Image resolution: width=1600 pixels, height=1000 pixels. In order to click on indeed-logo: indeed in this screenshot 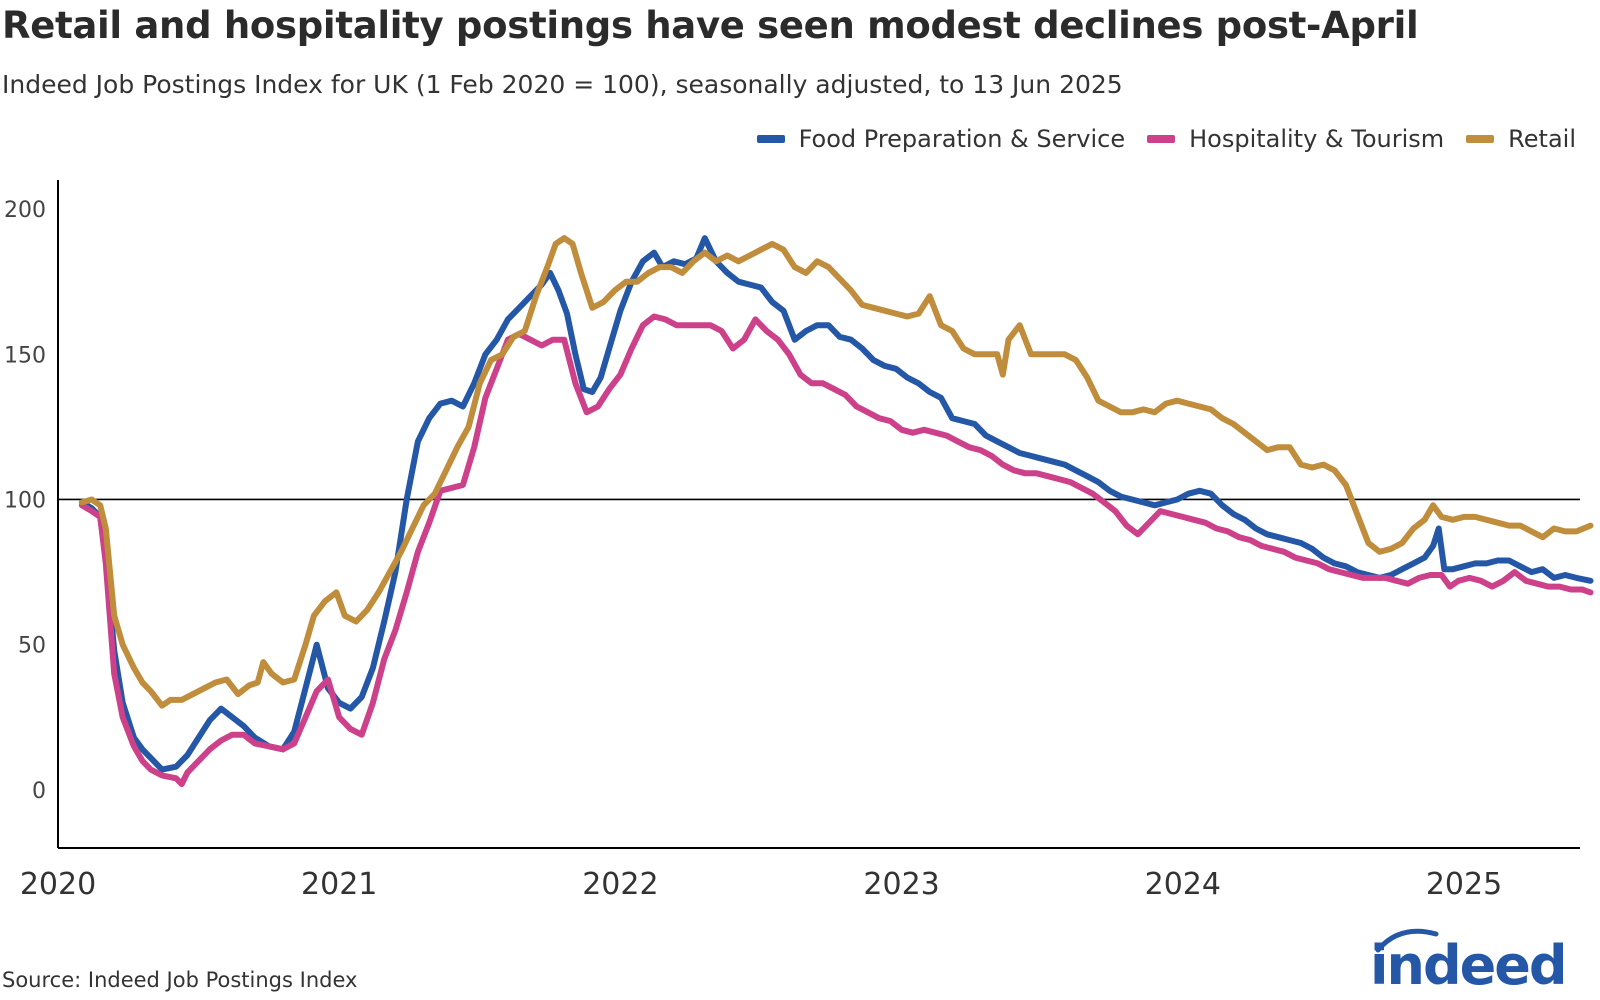, I will do `click(1475, 962)`.